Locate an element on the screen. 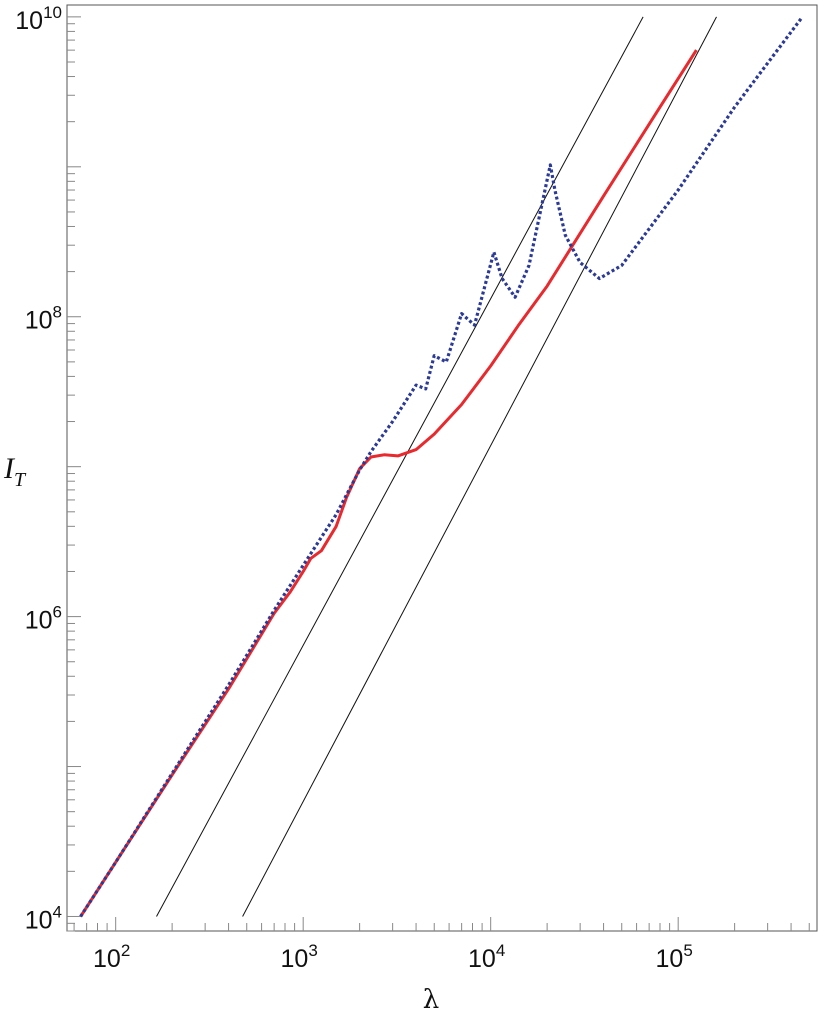  y-tick-label: 10⁴ is located at coordinates (43, 918).